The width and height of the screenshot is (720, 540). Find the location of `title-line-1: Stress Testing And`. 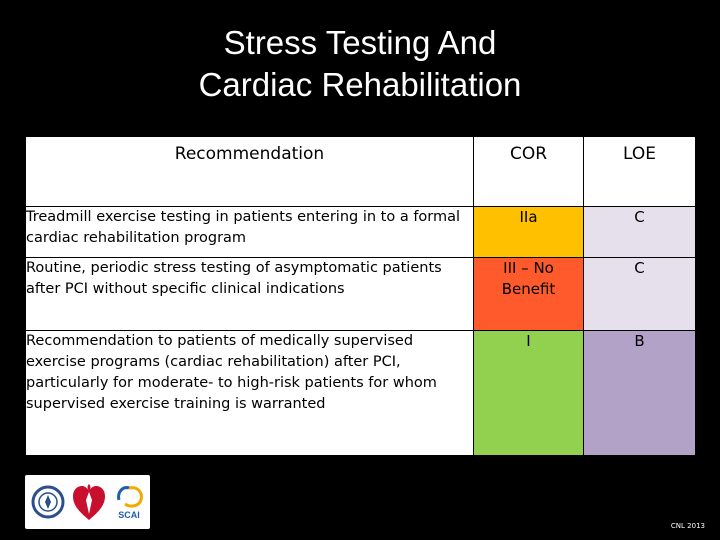

title-line-1: Stress Testing And is located at coordinates (360, 42).